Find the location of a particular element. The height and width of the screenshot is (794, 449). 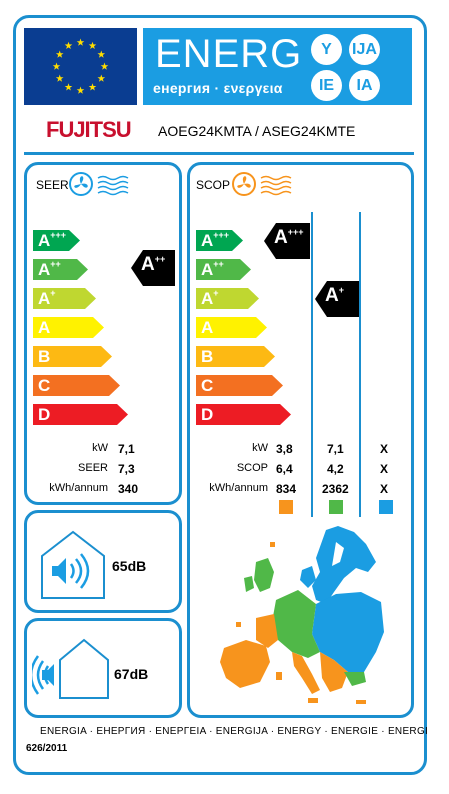

heating-rating-warm: A+++ is located at coordinates (287, 243).